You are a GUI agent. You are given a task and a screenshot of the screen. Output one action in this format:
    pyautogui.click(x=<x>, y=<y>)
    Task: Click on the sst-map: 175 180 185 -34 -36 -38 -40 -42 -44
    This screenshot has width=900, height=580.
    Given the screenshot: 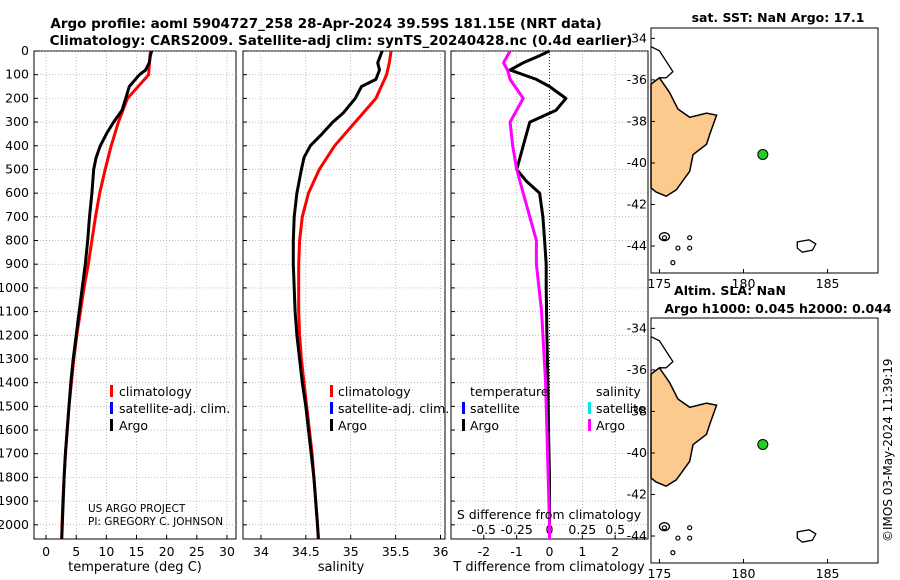 What is the action you would take?
    pyautogui.click(x=753, y=159)
    